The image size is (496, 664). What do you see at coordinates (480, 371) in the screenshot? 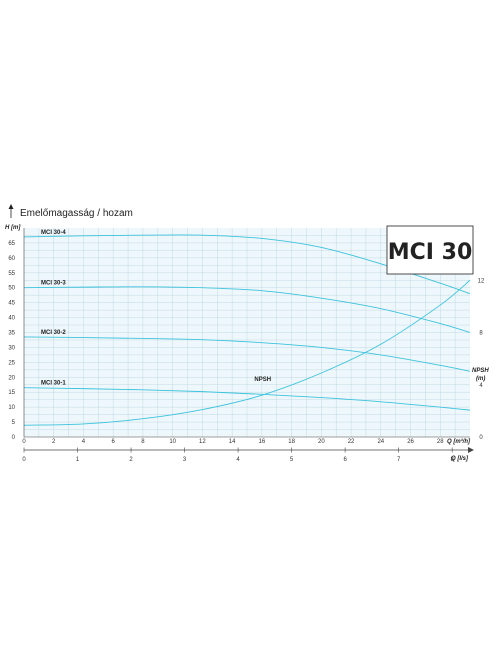
I see `y-right-axis-label: NPSH` at bounding box center [480, 371].